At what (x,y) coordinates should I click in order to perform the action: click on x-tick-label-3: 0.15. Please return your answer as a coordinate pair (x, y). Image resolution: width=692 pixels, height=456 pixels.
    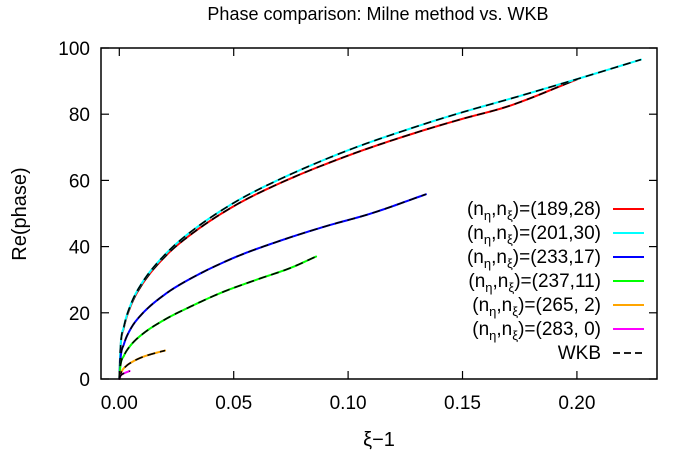
    Looking at the image, I should click on (462, 403).